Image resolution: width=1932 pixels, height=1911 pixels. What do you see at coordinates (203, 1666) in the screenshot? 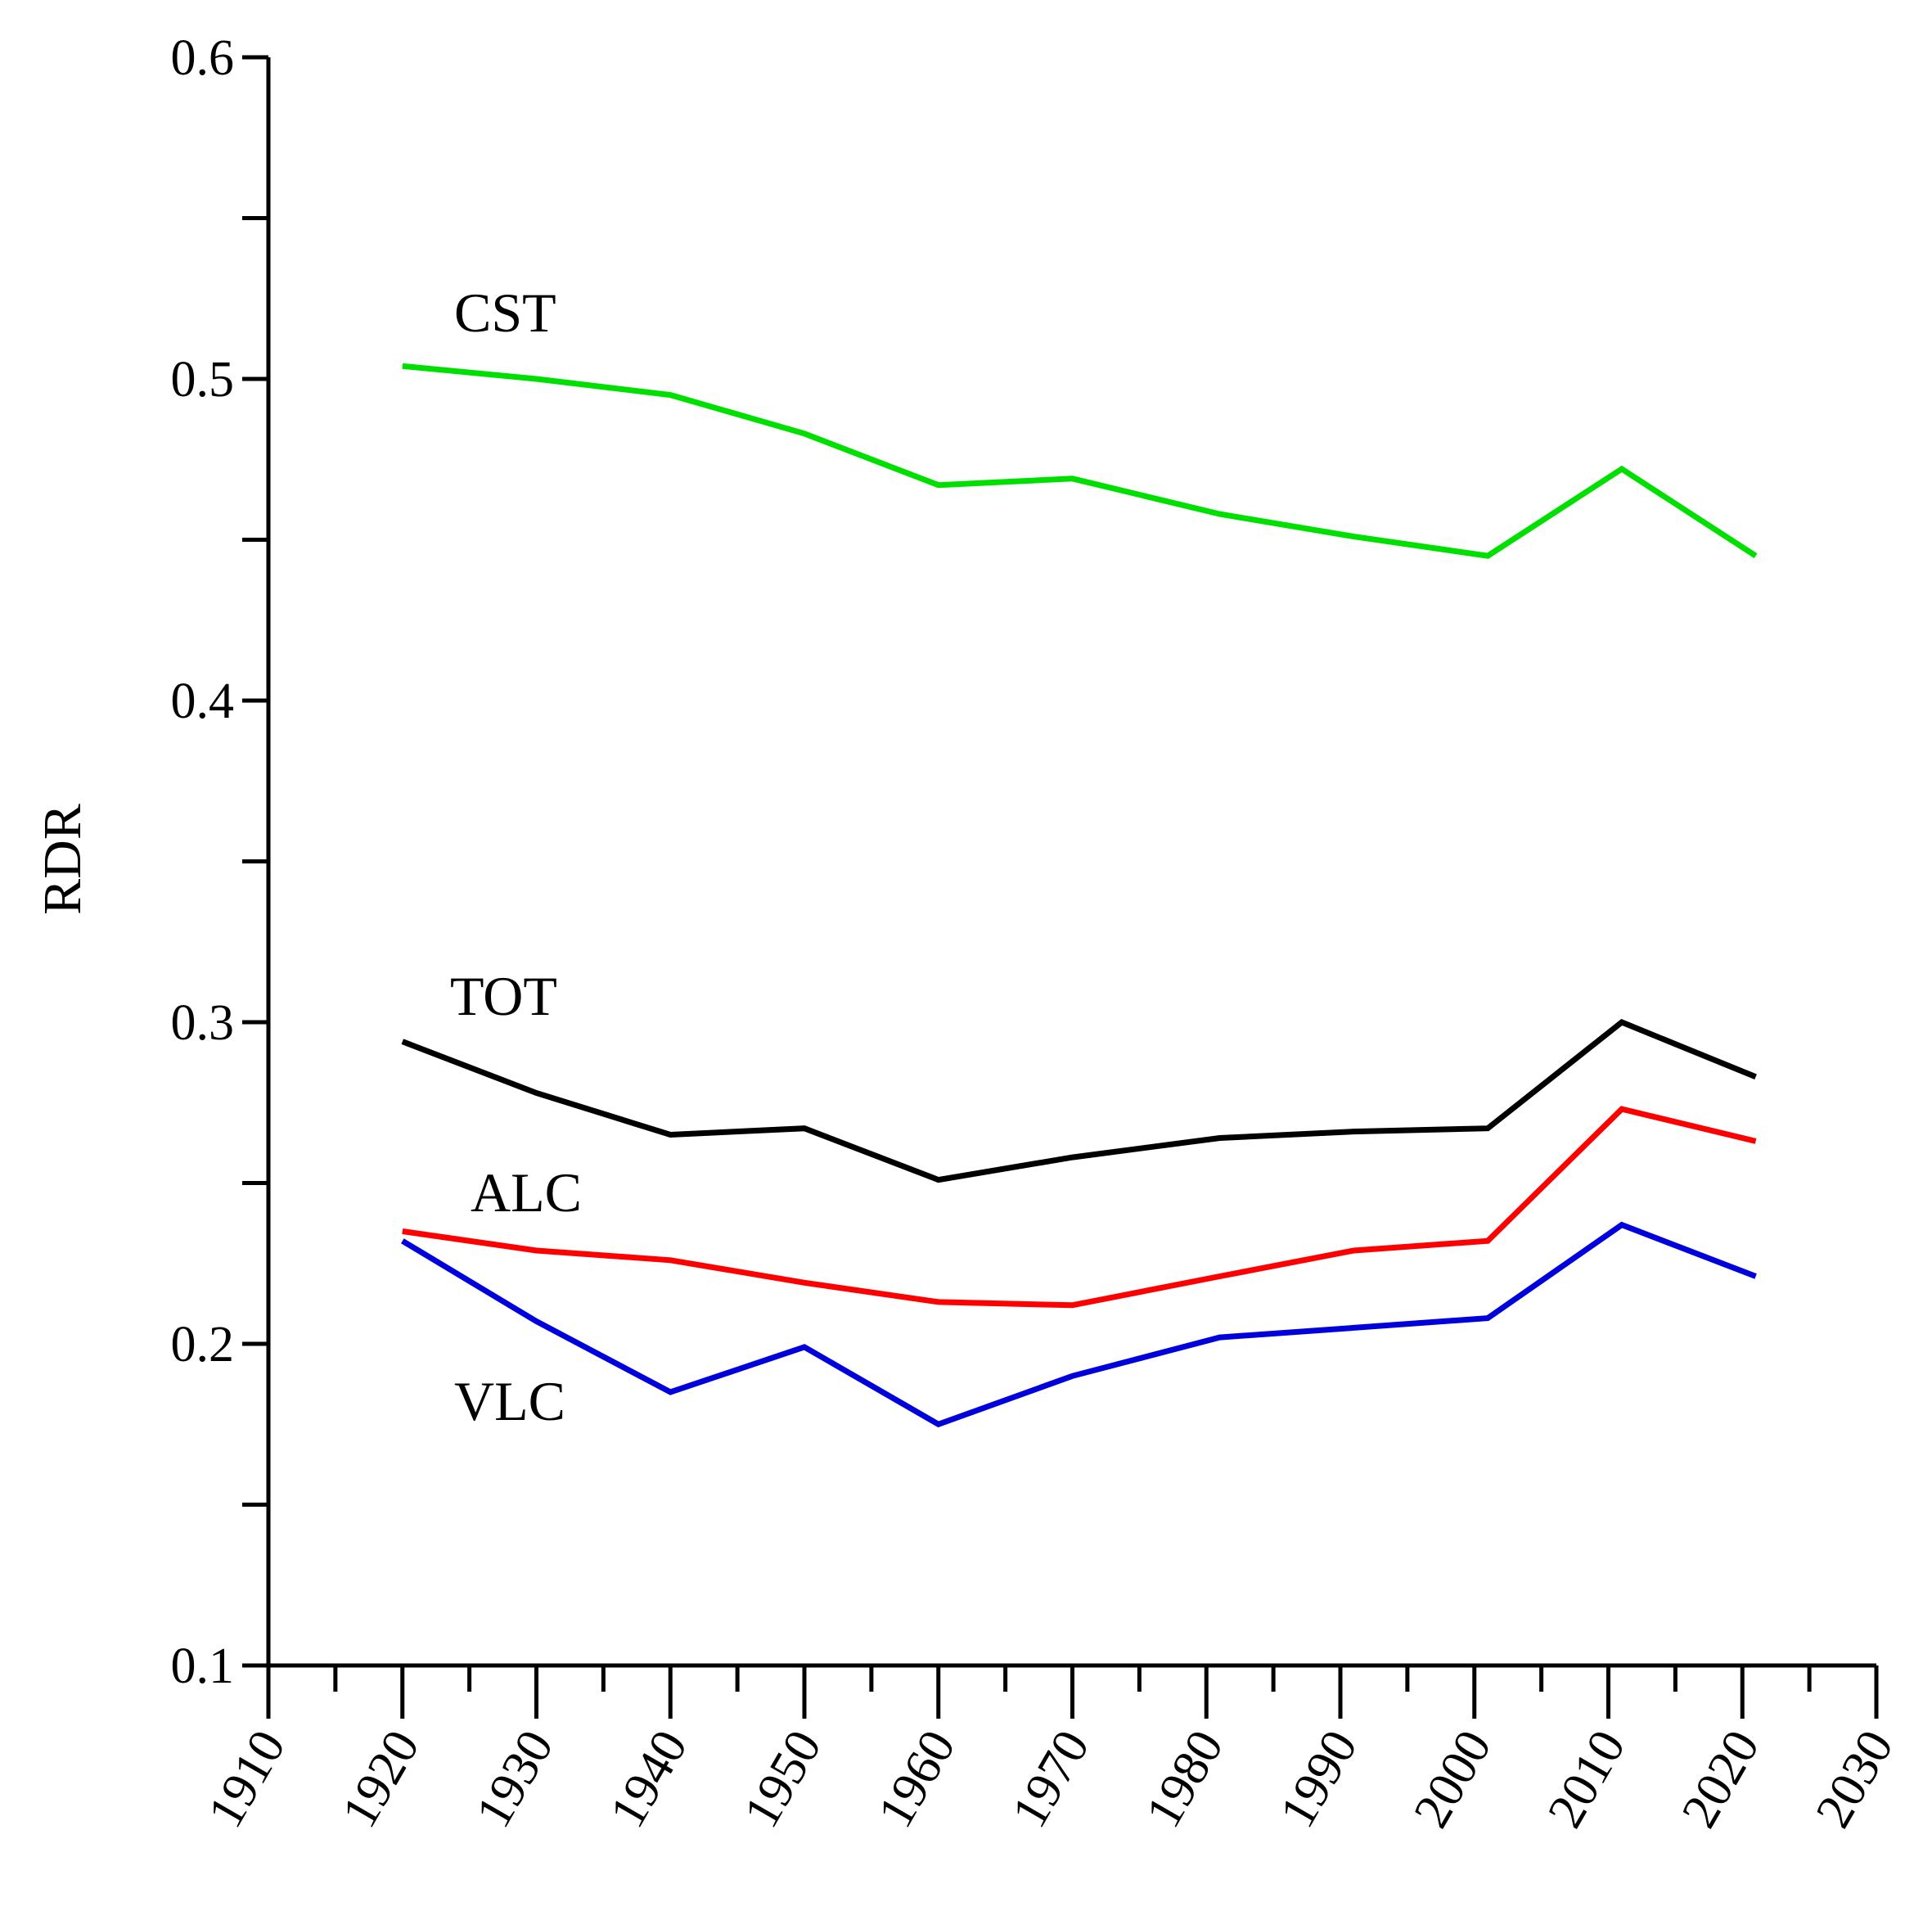
I see `y-tick-label: 0.1` at bounding box center [203, 1666].